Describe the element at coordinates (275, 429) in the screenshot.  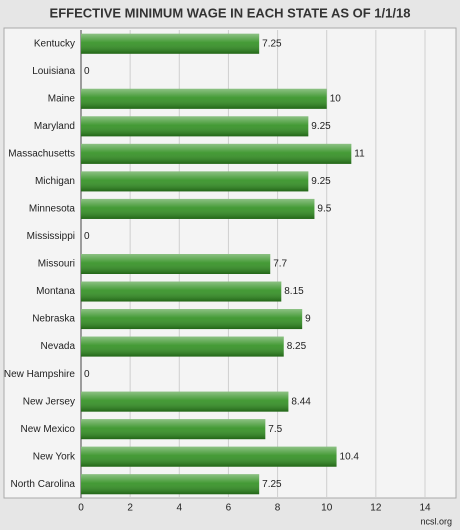
I see `value-label: 7.5` at that location.